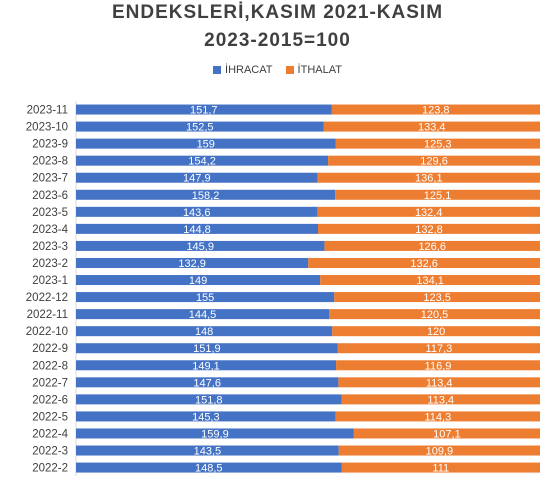 The width and height of the screenshot is (555, 480). What do you see at coordinates (50, 230) in the screenshot?
I see `category-label: 2023-4` at bounding box center [50, 230].